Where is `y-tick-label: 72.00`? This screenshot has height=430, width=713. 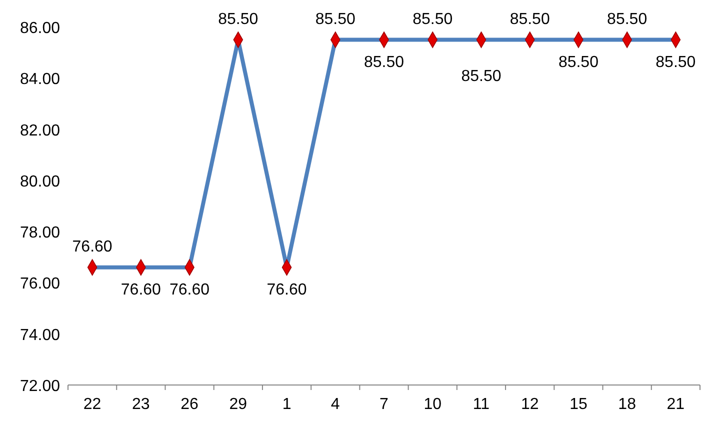
y-tick-label: 72.00 is located at coordinates (40, 386).